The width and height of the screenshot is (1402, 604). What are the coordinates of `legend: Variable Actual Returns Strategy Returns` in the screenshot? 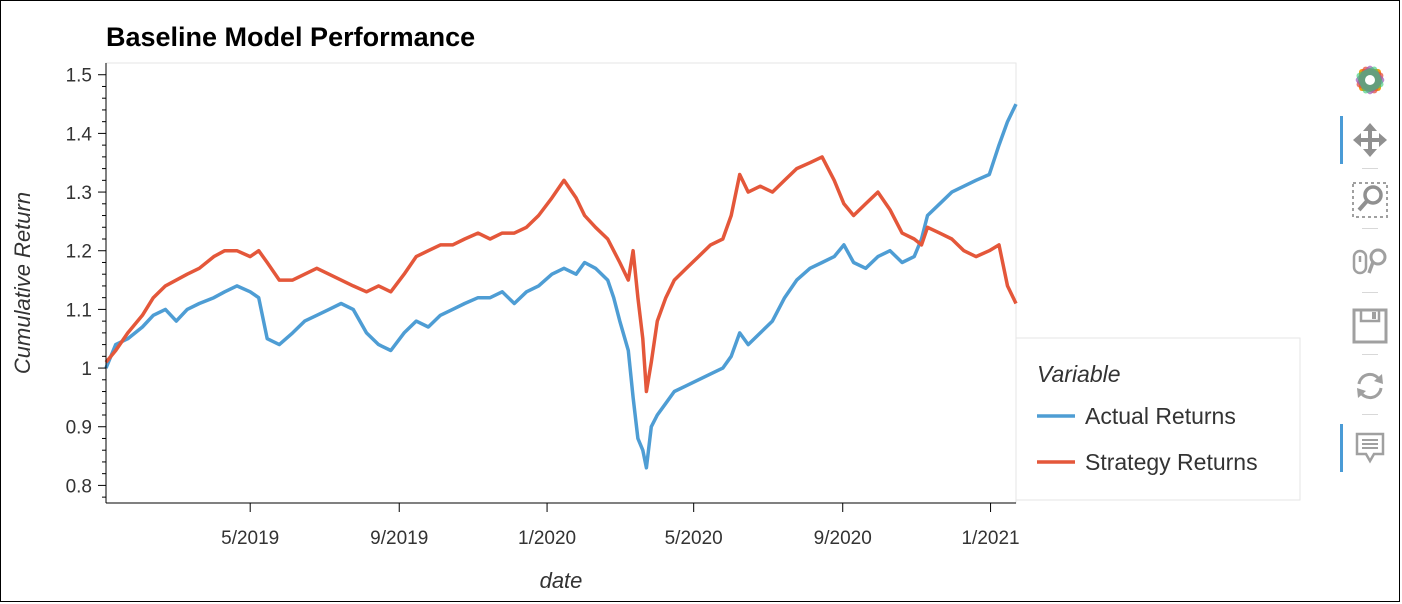 It's located at (1158, 419).